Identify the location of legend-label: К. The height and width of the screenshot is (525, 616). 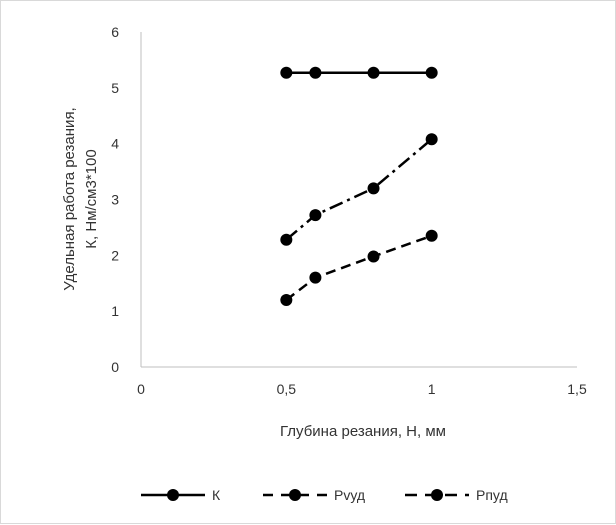
(216, 495).